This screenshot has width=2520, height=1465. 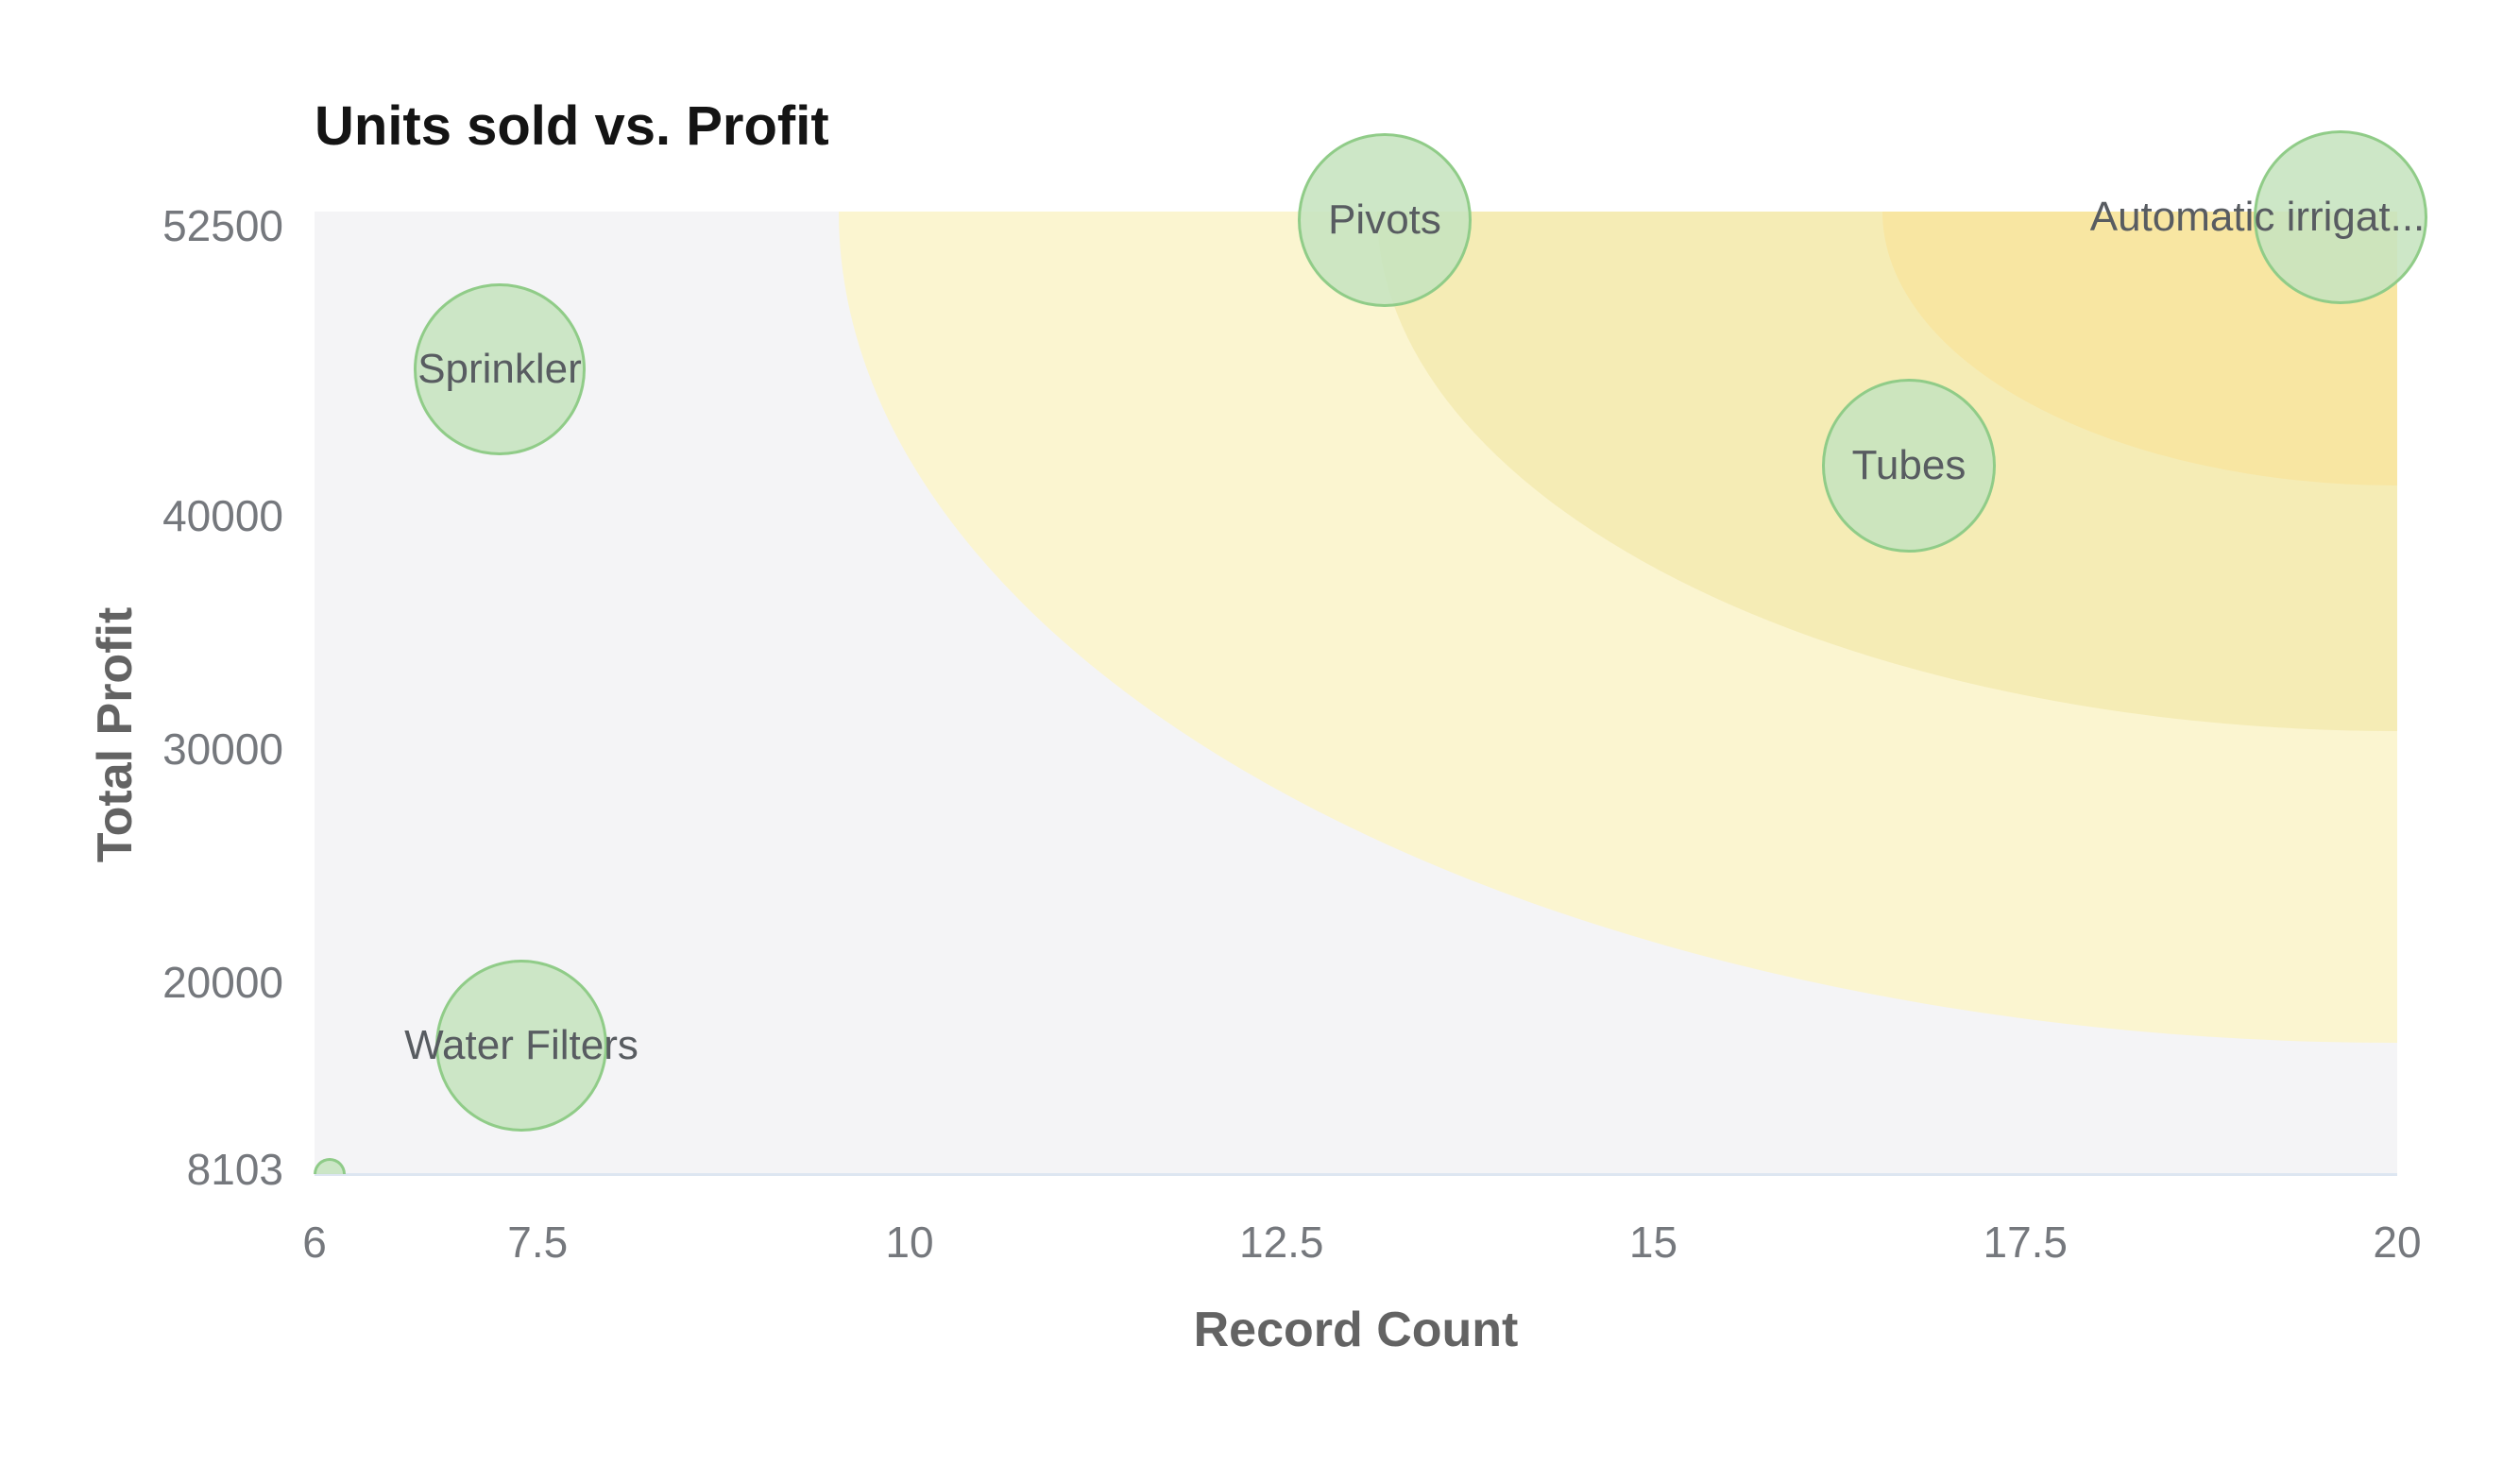 What do you see at coordinates (223, 225) in the screenshot?
I see `y-tick-label: 52500` at bounding box center [223, 225].